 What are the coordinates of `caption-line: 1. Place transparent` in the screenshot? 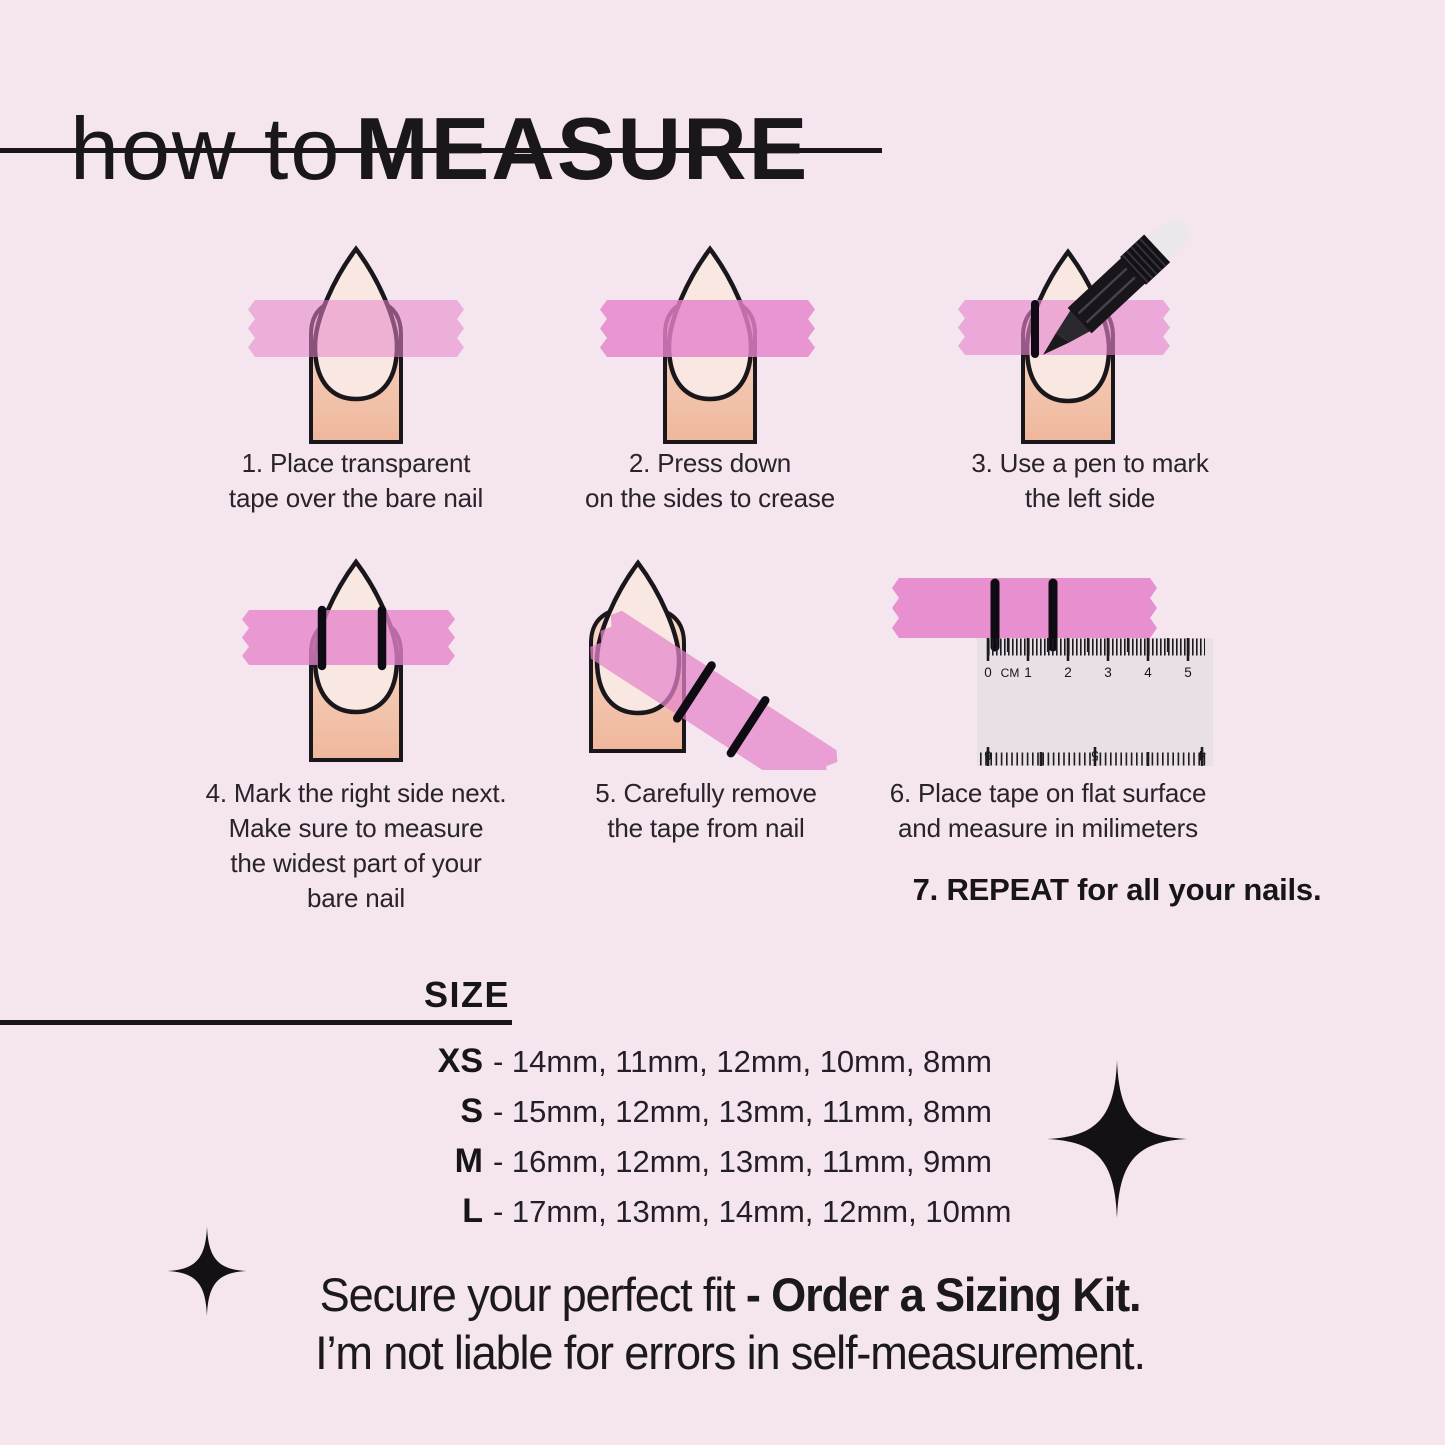 It's located at (356, 463).